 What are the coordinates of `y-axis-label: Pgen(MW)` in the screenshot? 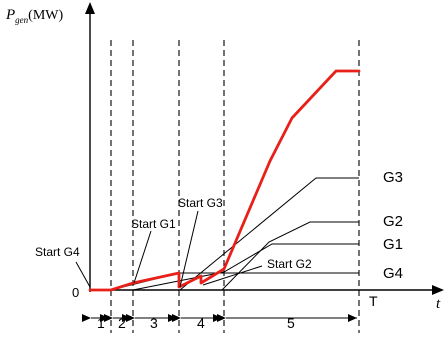 It's located at (34, 16).